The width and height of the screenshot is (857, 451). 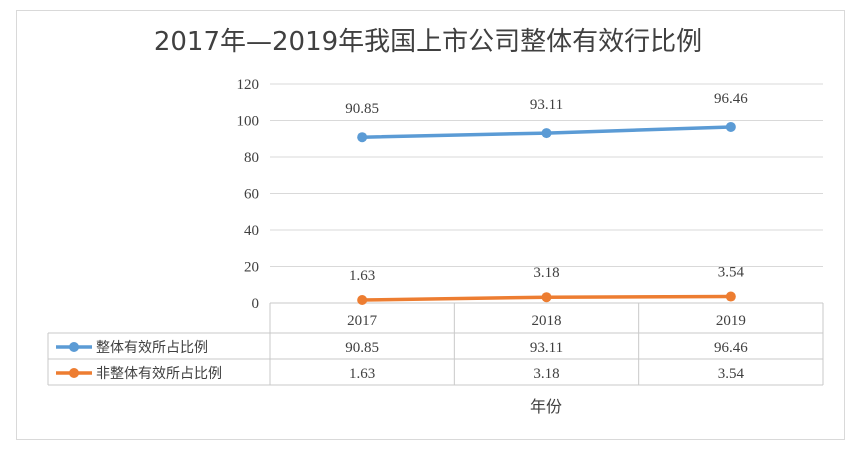 I want to click on table-cell-value: 96.46, so click(x=731, y=348).